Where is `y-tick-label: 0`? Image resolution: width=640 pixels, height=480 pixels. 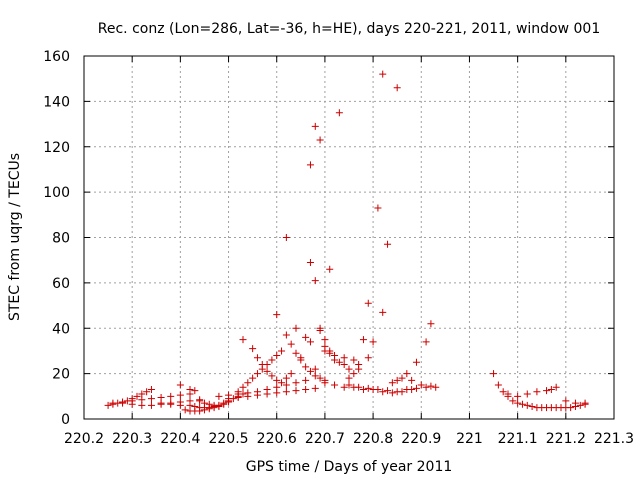 y-tick-label: 0 is located at coordinates (65, 420).